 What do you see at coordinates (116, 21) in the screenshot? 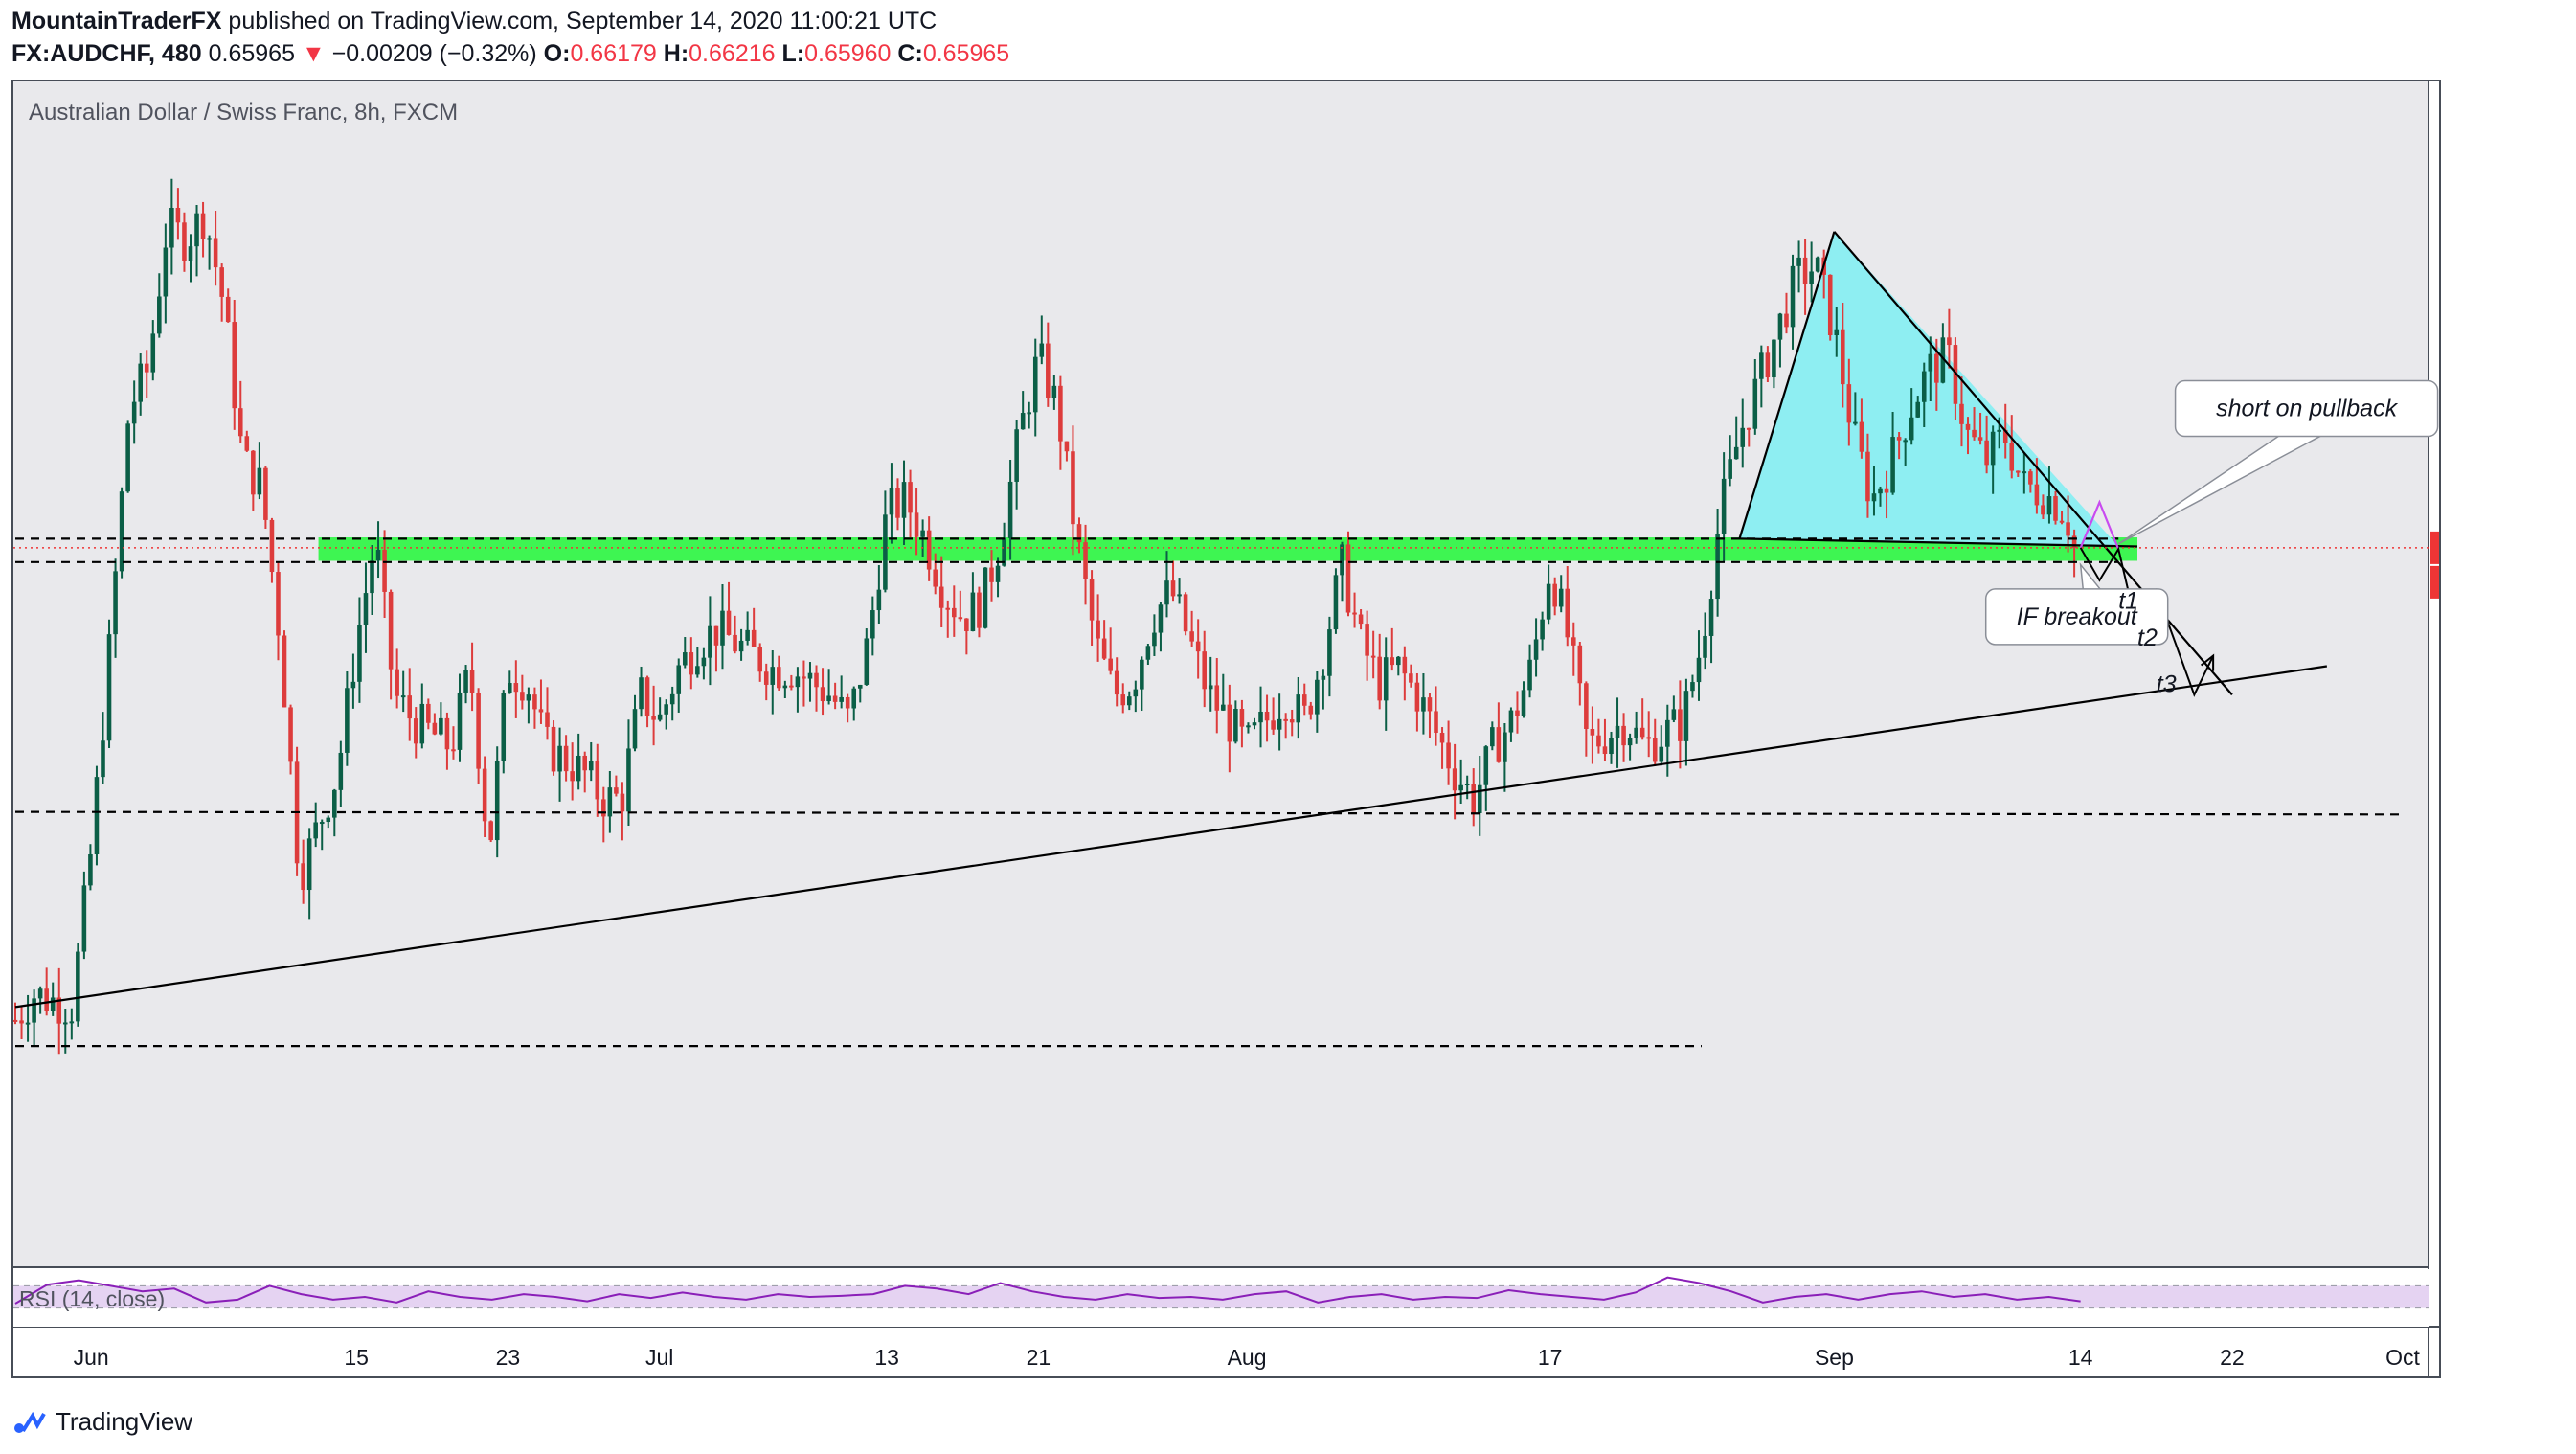
I see `author-name: MountainTraderFX` at bounding box center [116, 21].